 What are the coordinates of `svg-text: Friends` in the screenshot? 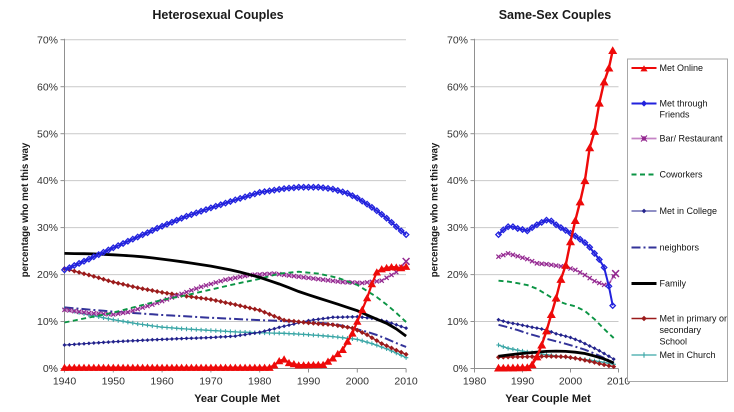 It's located at (675, 115).